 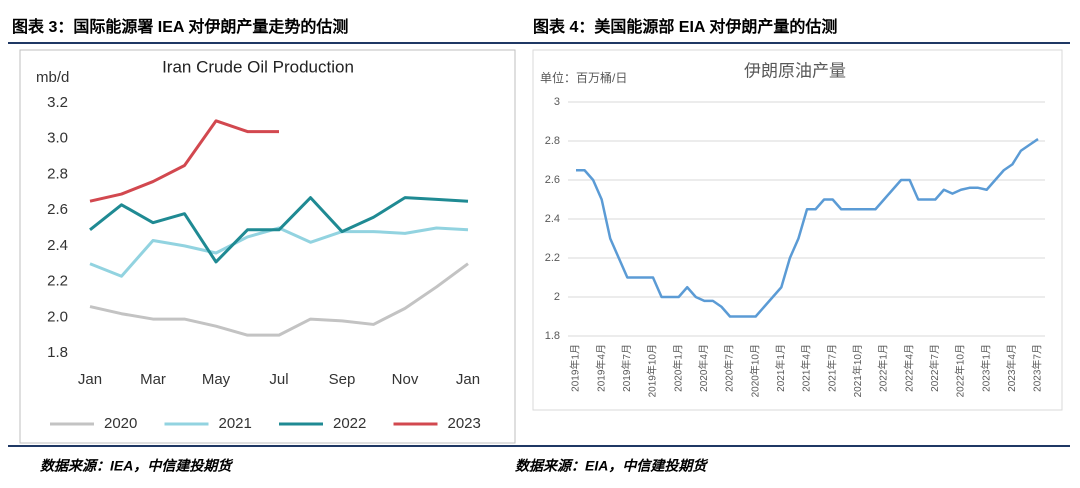 What do you see at coordinates (464, 423) in the screenshot?
I see `legend-label: 2023` at bounding box center [464, 423].